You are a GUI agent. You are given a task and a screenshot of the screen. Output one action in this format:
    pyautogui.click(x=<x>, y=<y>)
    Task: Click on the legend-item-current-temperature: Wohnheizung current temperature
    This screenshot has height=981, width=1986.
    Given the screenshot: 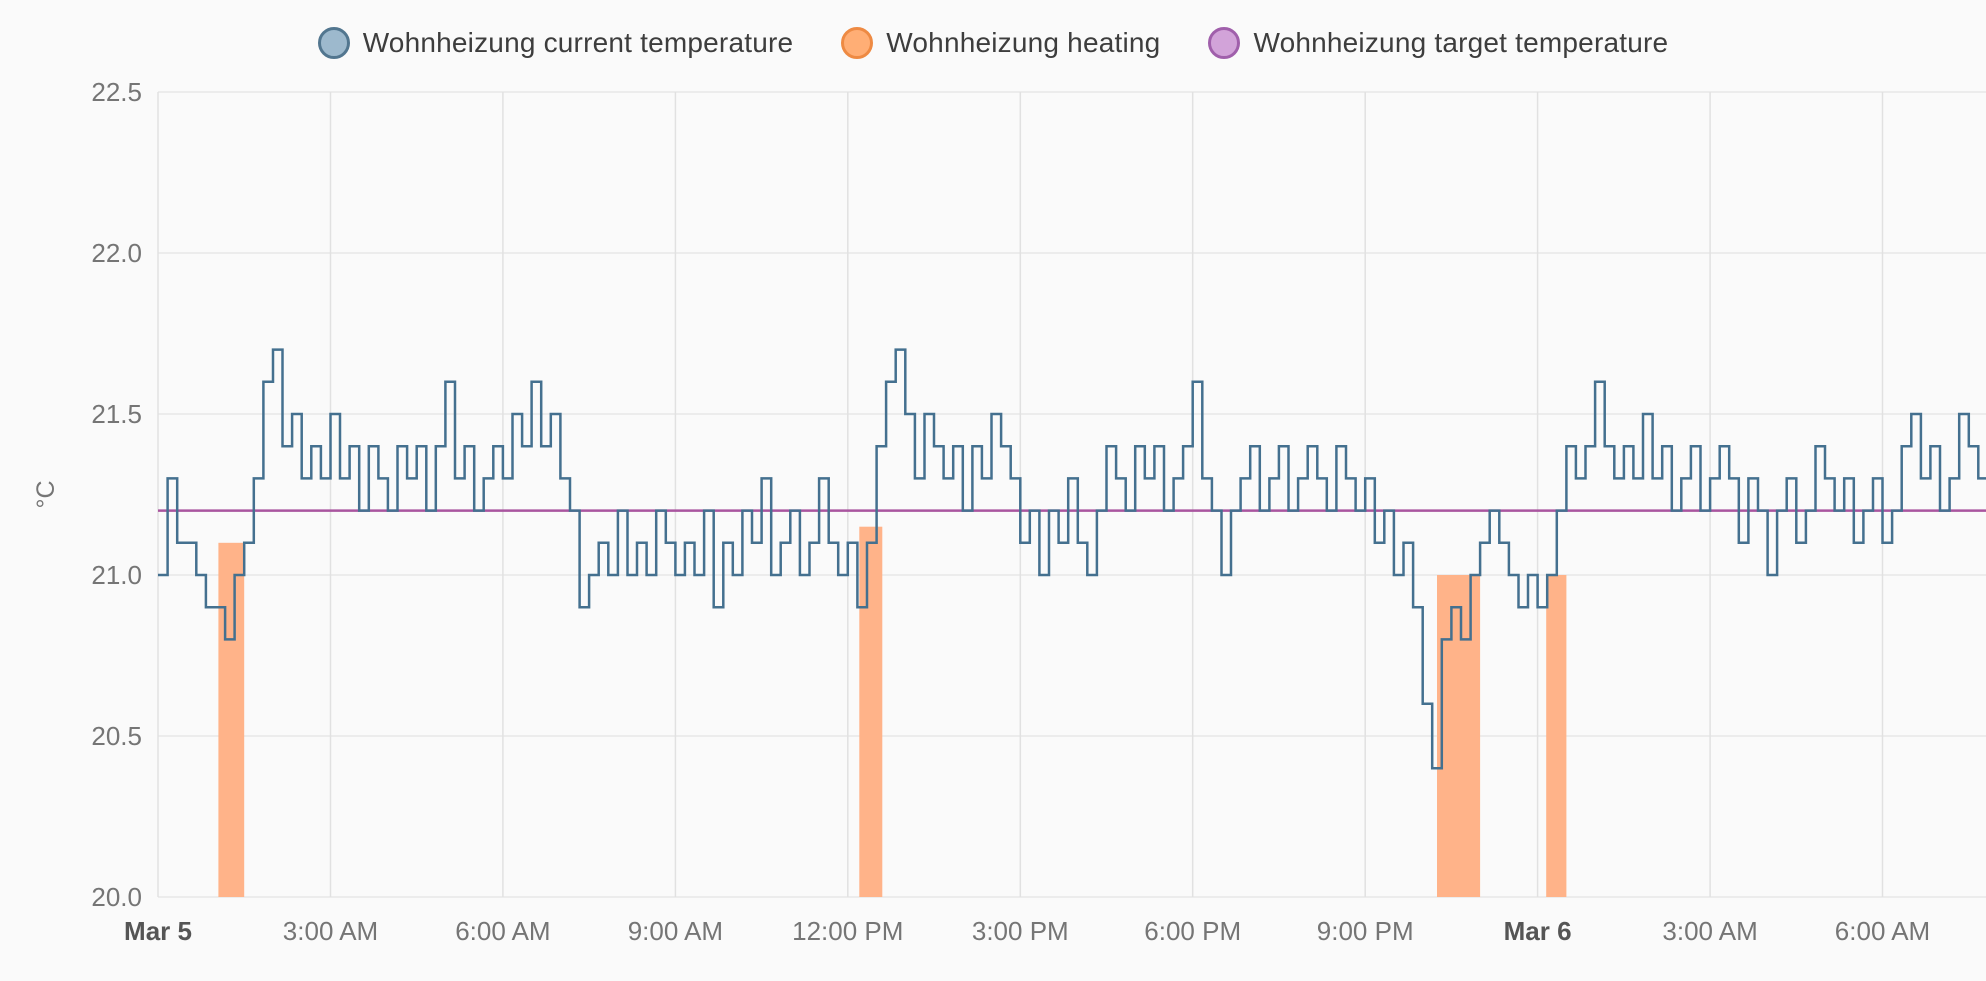 What is the action you would take?
    pyautogui.click(x=555, y=43)
    